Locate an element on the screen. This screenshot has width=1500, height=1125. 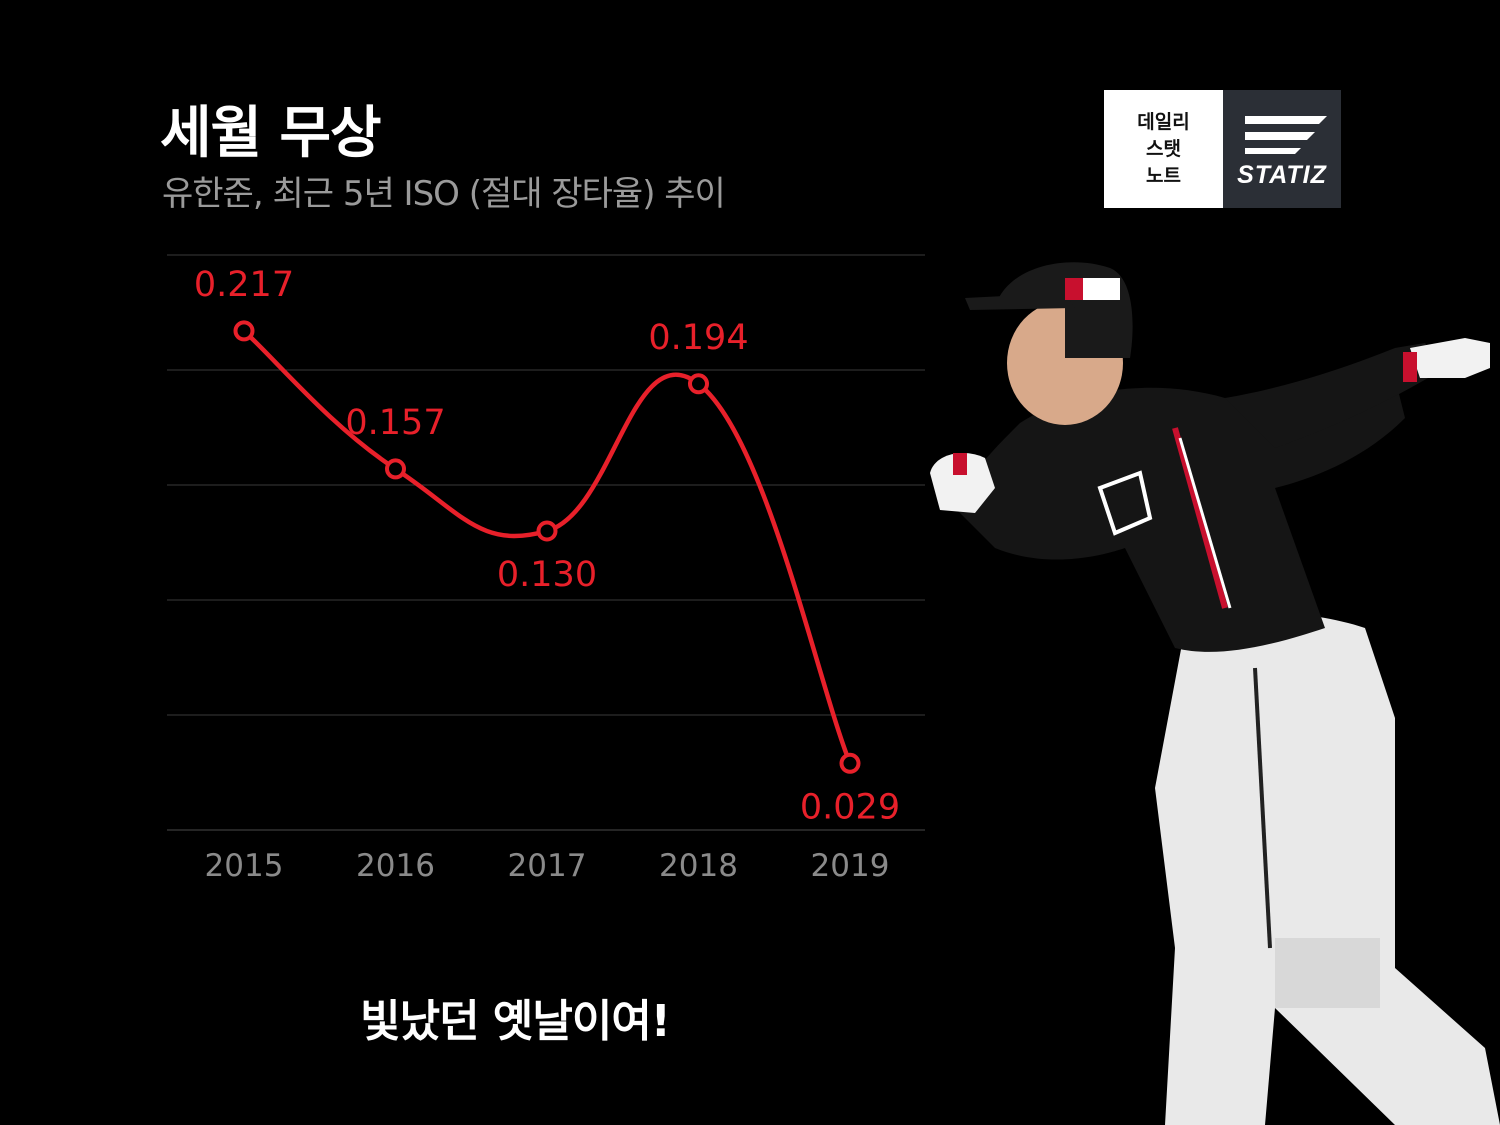
x-tick-label: 2018 is located at coordinates (698, 866).